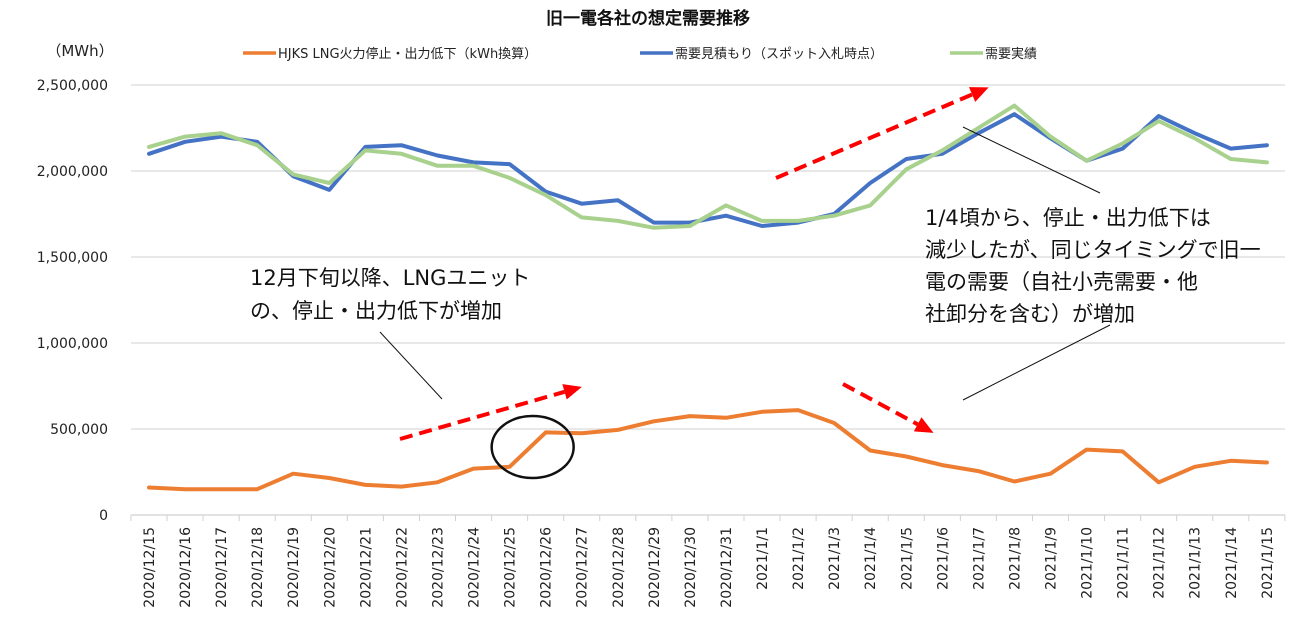 This screenshot has height=640, width=1303. I want to click on legend-label: HJKS LNG火力停止・出力低下（kWh換算）, so click(407, 54).